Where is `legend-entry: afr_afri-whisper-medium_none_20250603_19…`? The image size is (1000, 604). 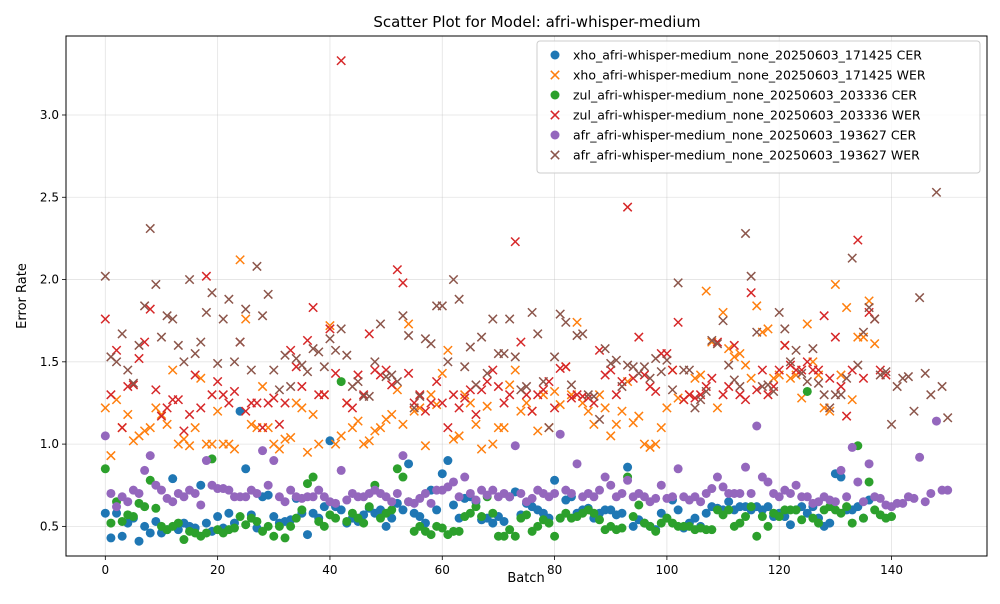 legend-entry: afr_afri-whisper-medium_none_20250603_19… is located at coordinates (733, 135).